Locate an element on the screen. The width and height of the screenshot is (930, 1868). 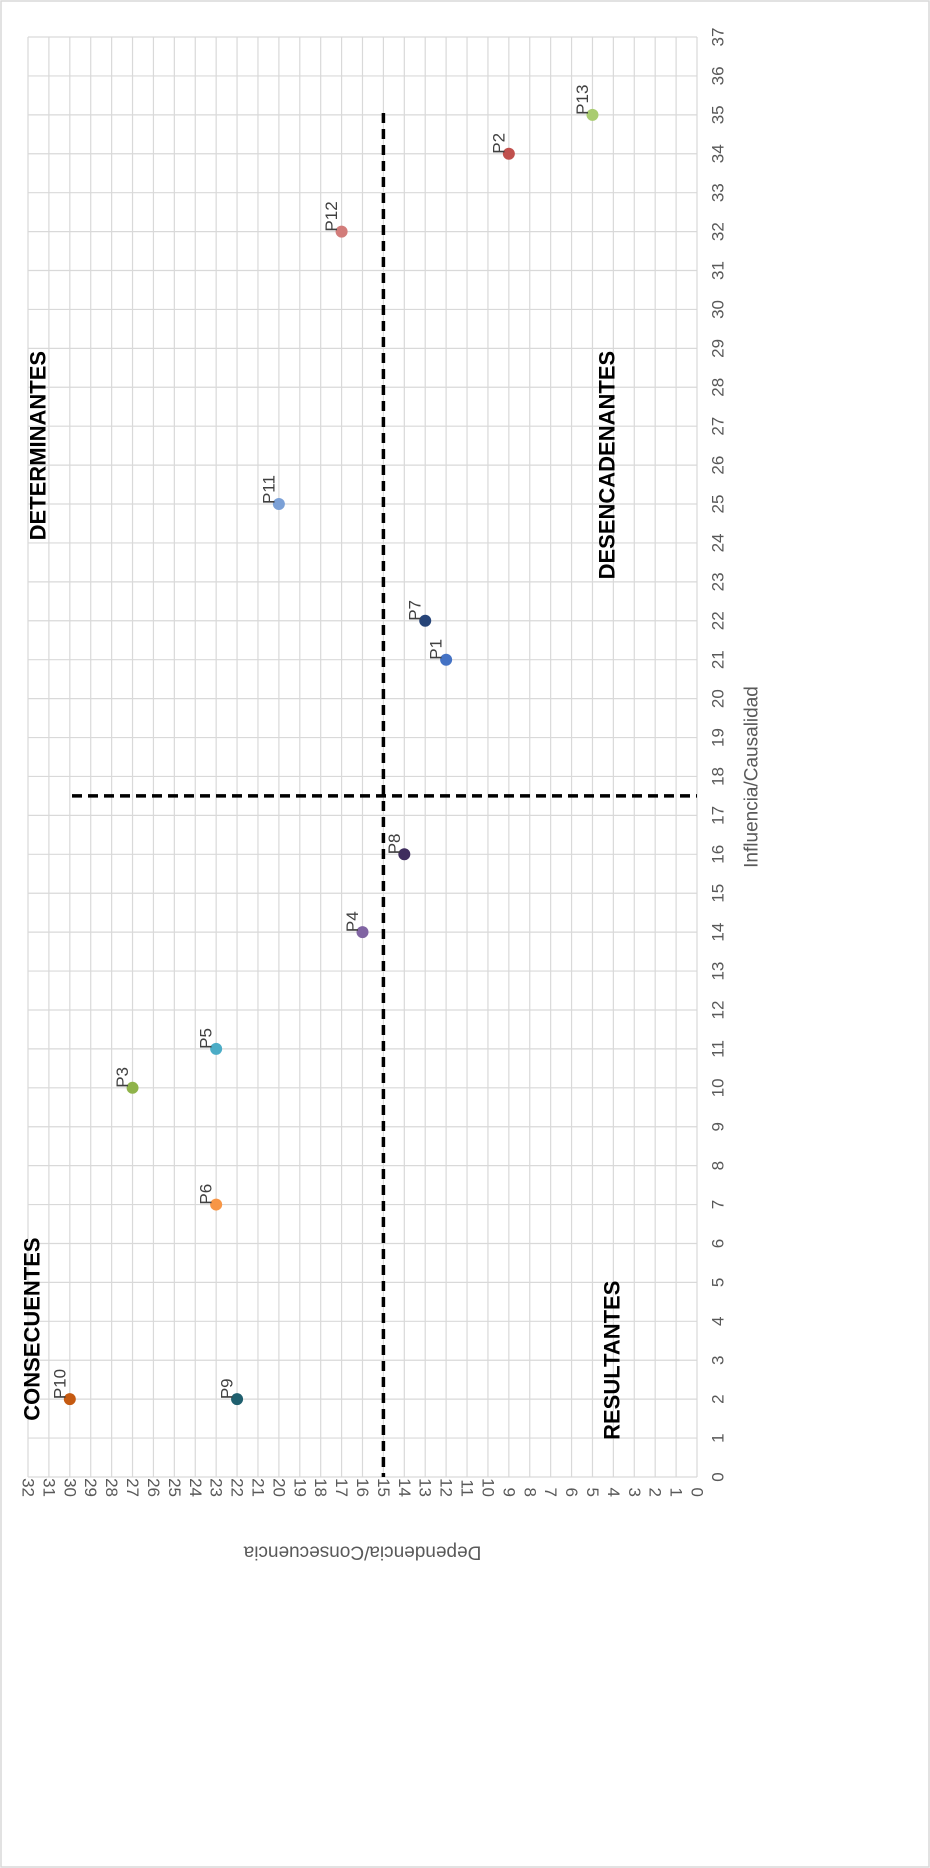
x-tick-label: 6 is located at coordinates (718, 1243).